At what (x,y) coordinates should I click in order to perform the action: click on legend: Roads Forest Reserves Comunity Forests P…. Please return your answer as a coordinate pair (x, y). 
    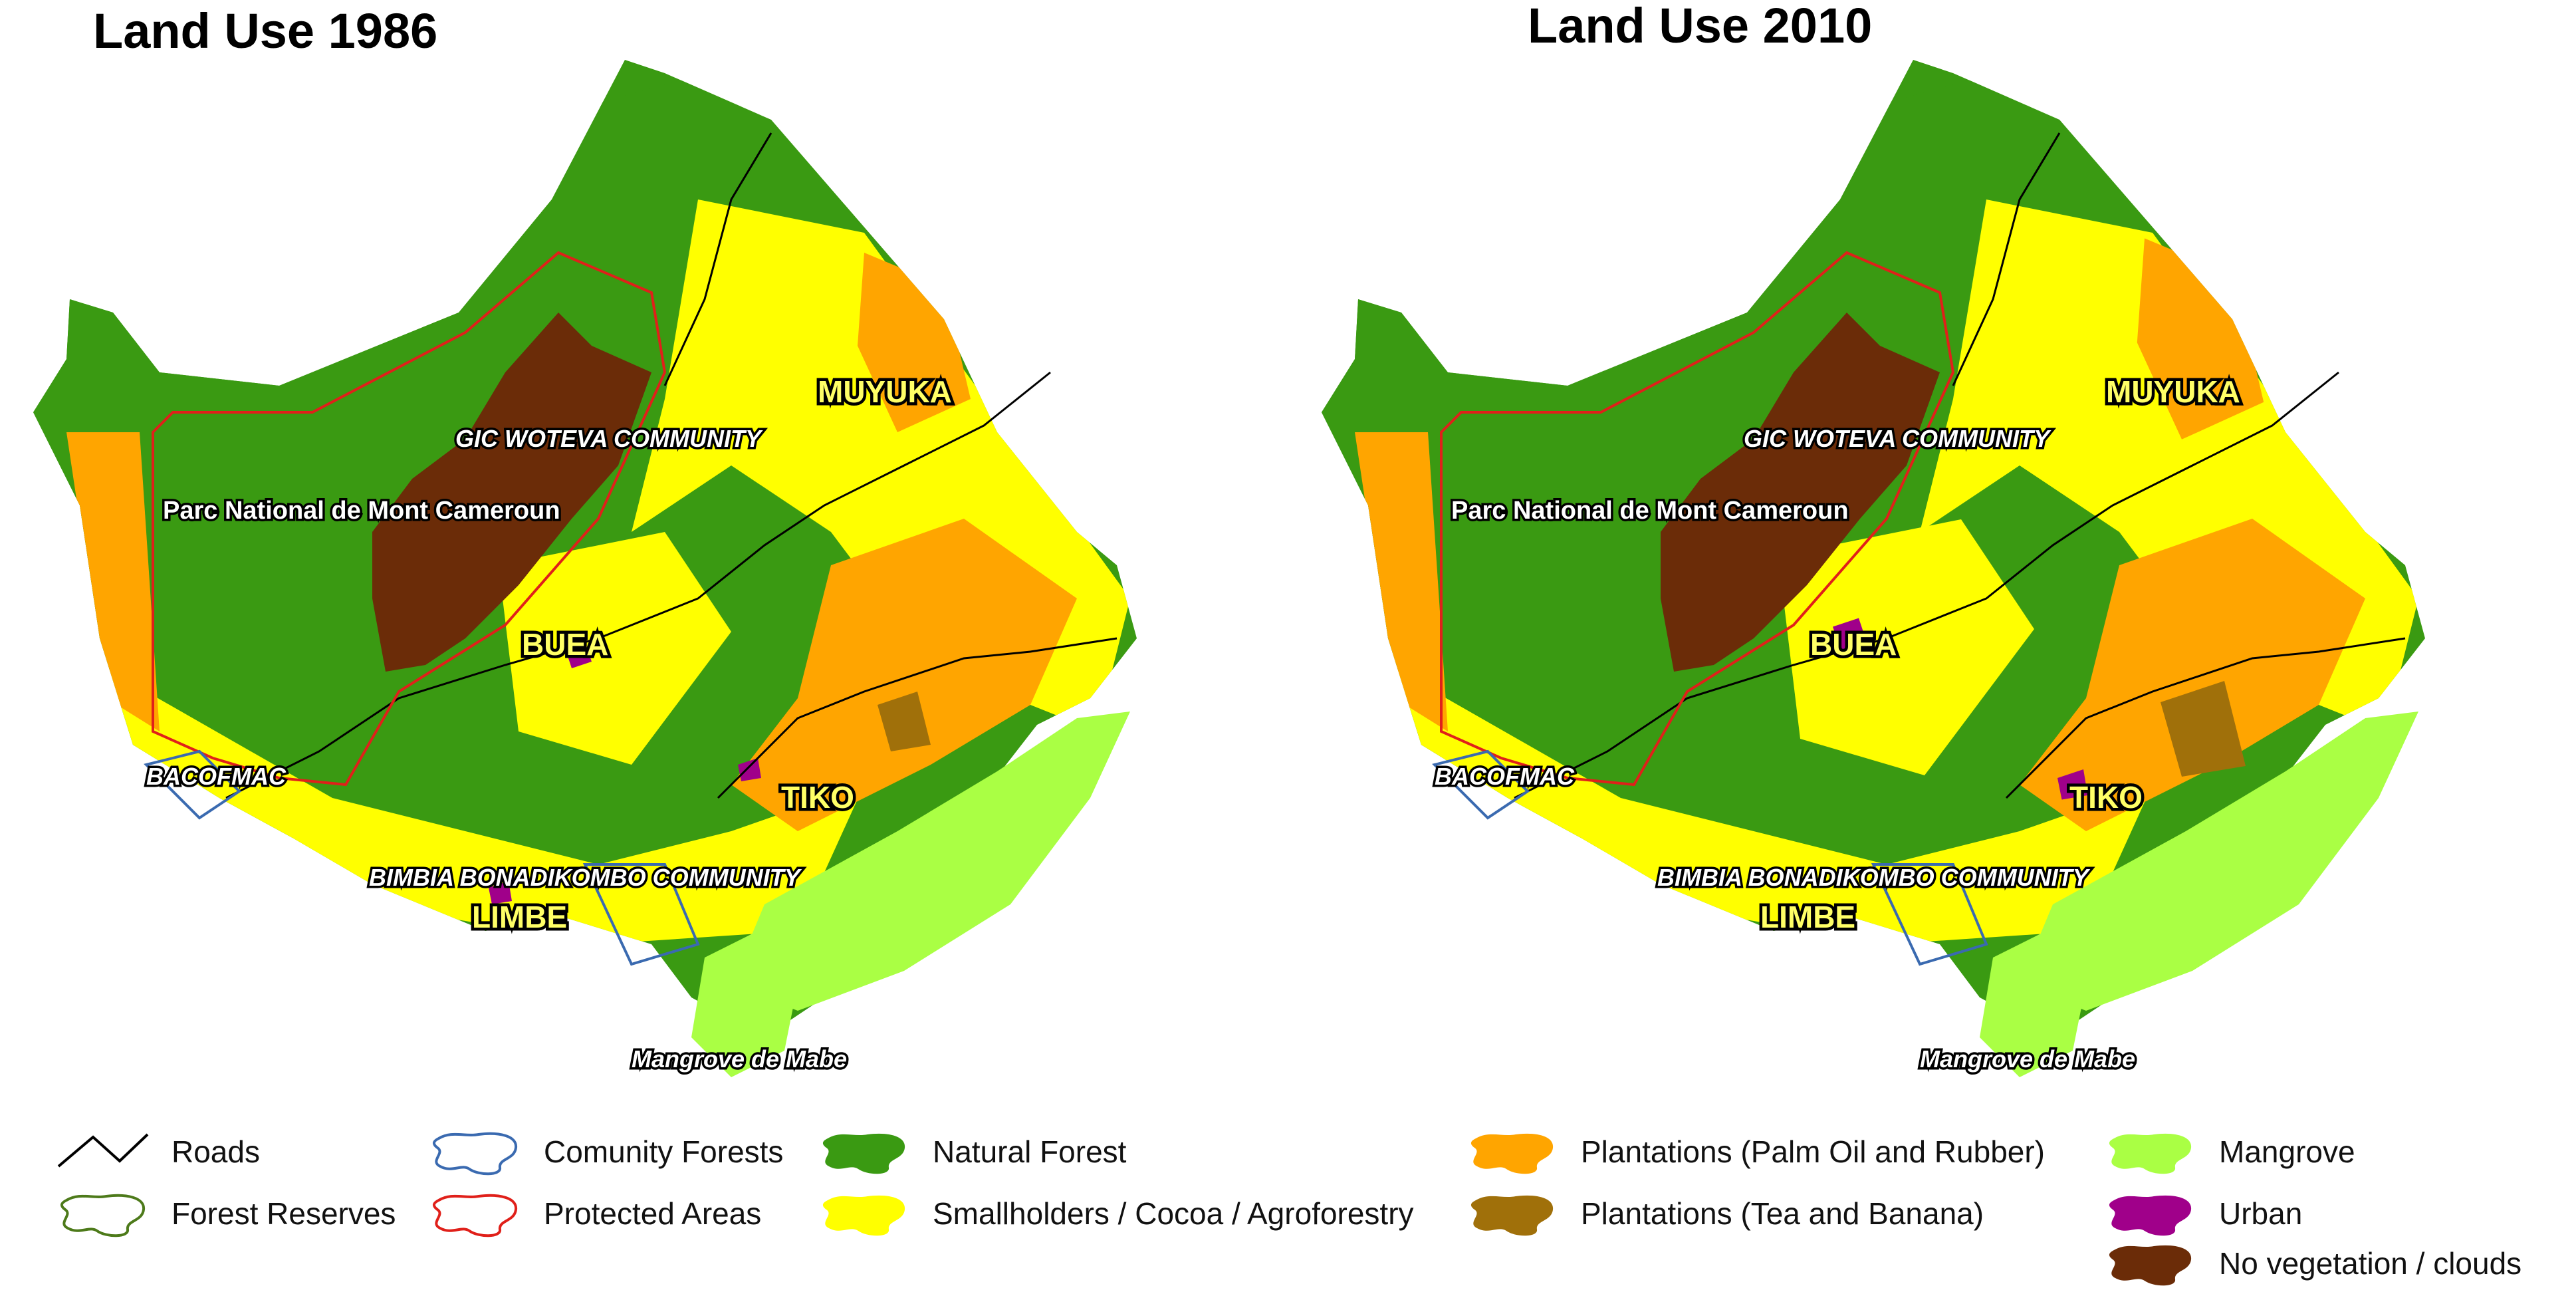
    Looking at the image, I should click on (1288, 1200).